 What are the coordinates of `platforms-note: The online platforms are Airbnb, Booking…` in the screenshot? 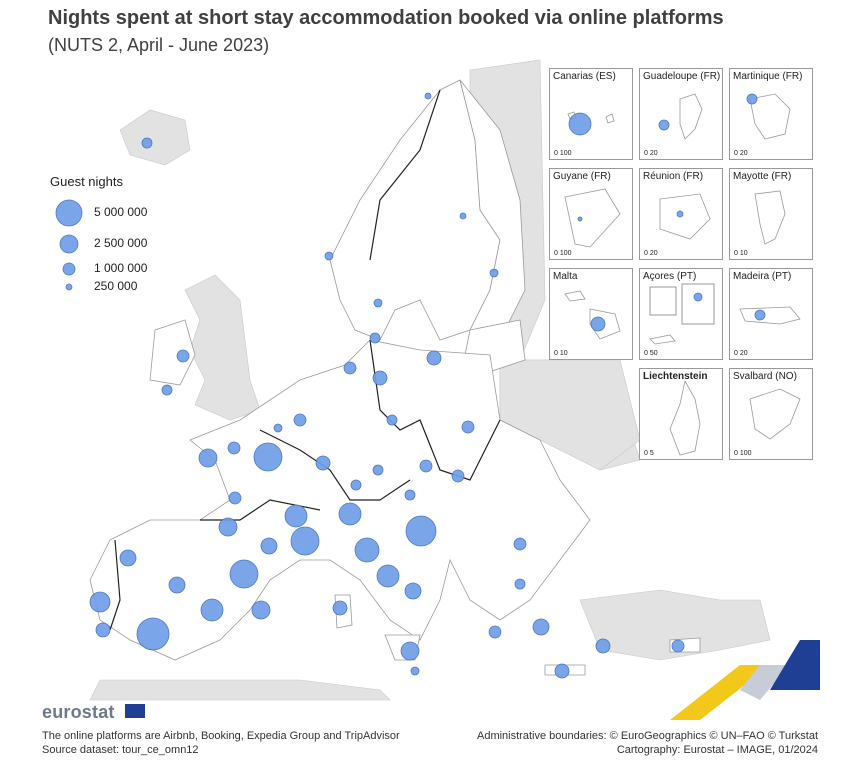 It's located at (221, 736).